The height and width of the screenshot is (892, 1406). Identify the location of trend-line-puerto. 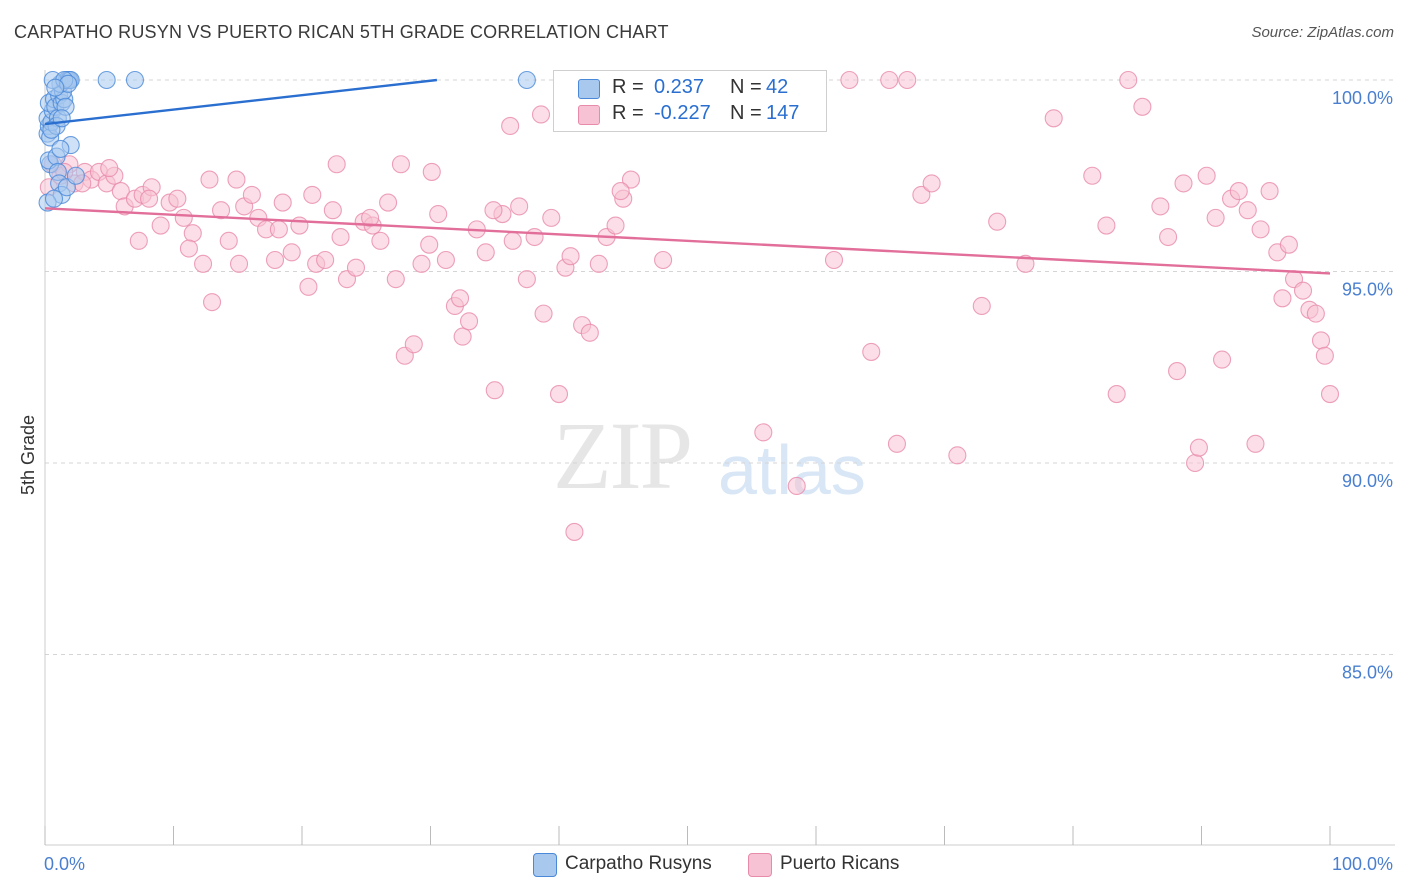
(687, 241).